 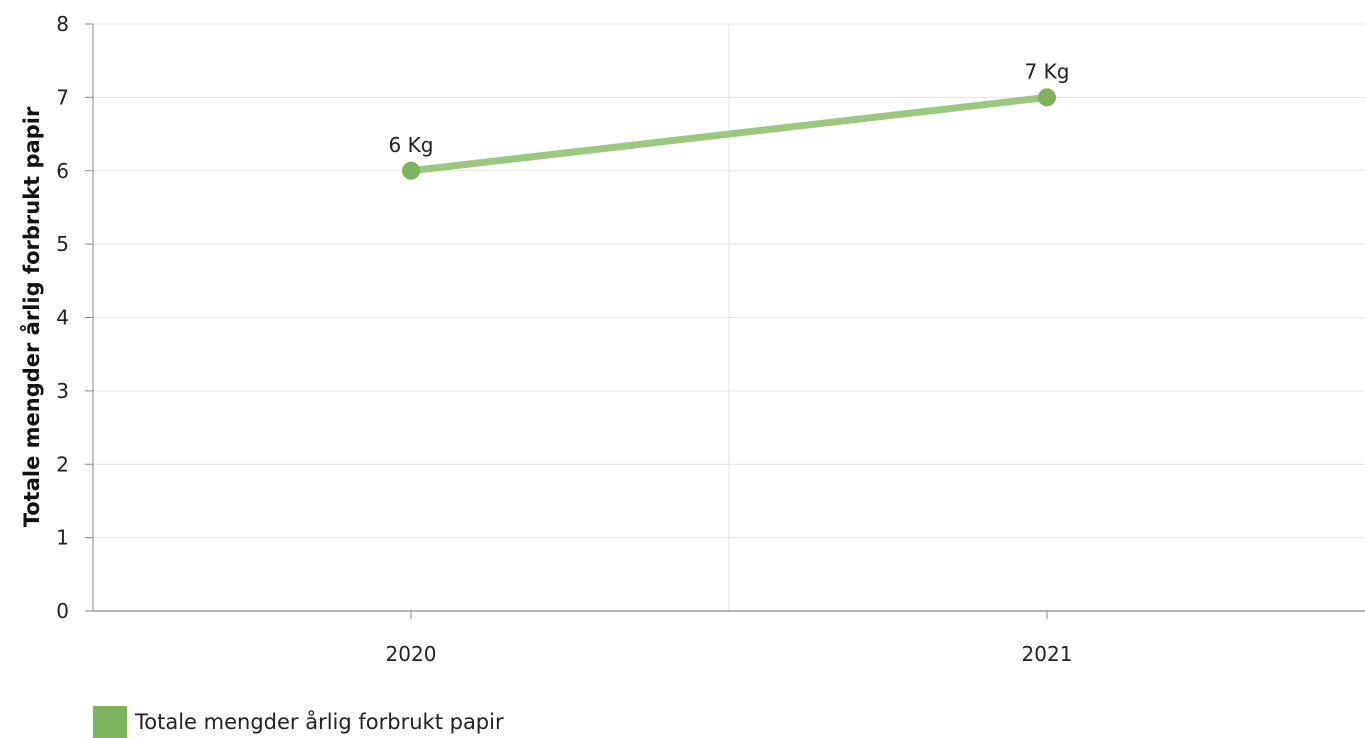 What do you see at coordinates (729, 134) in the screenshot?
I see `series-line` at bounding box center [729, 134].